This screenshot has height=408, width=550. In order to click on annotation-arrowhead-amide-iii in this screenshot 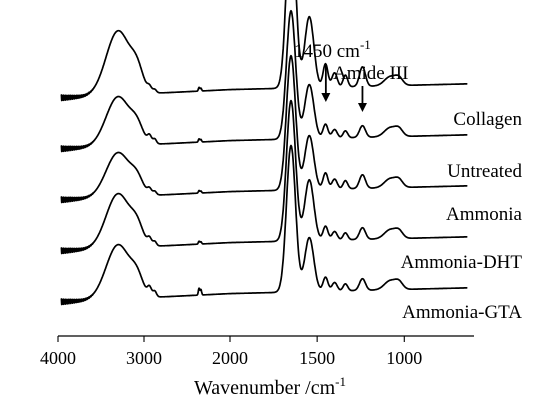, I will do `click(362, 107)`.